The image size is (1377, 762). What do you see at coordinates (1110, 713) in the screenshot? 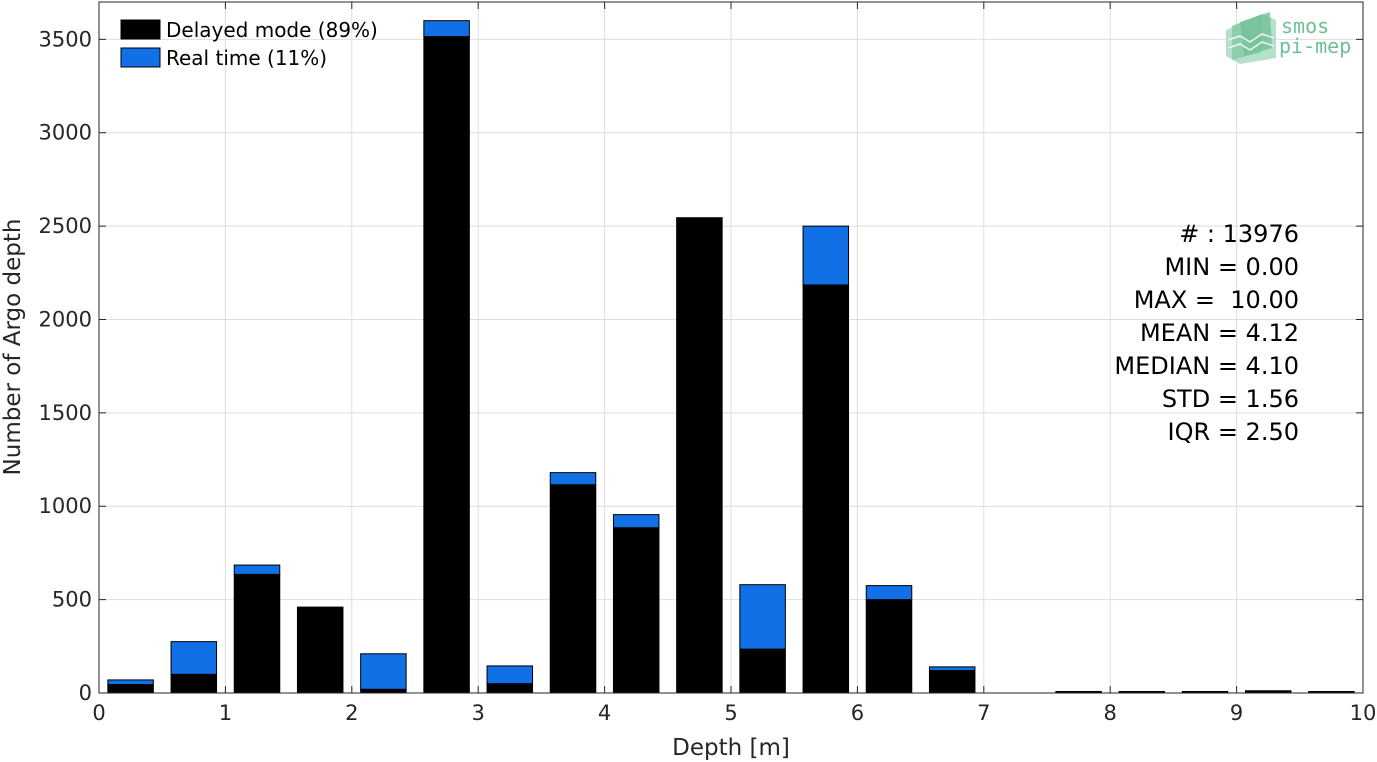
I see `x-tick-label: 8` at bounding box center [1110, 713].